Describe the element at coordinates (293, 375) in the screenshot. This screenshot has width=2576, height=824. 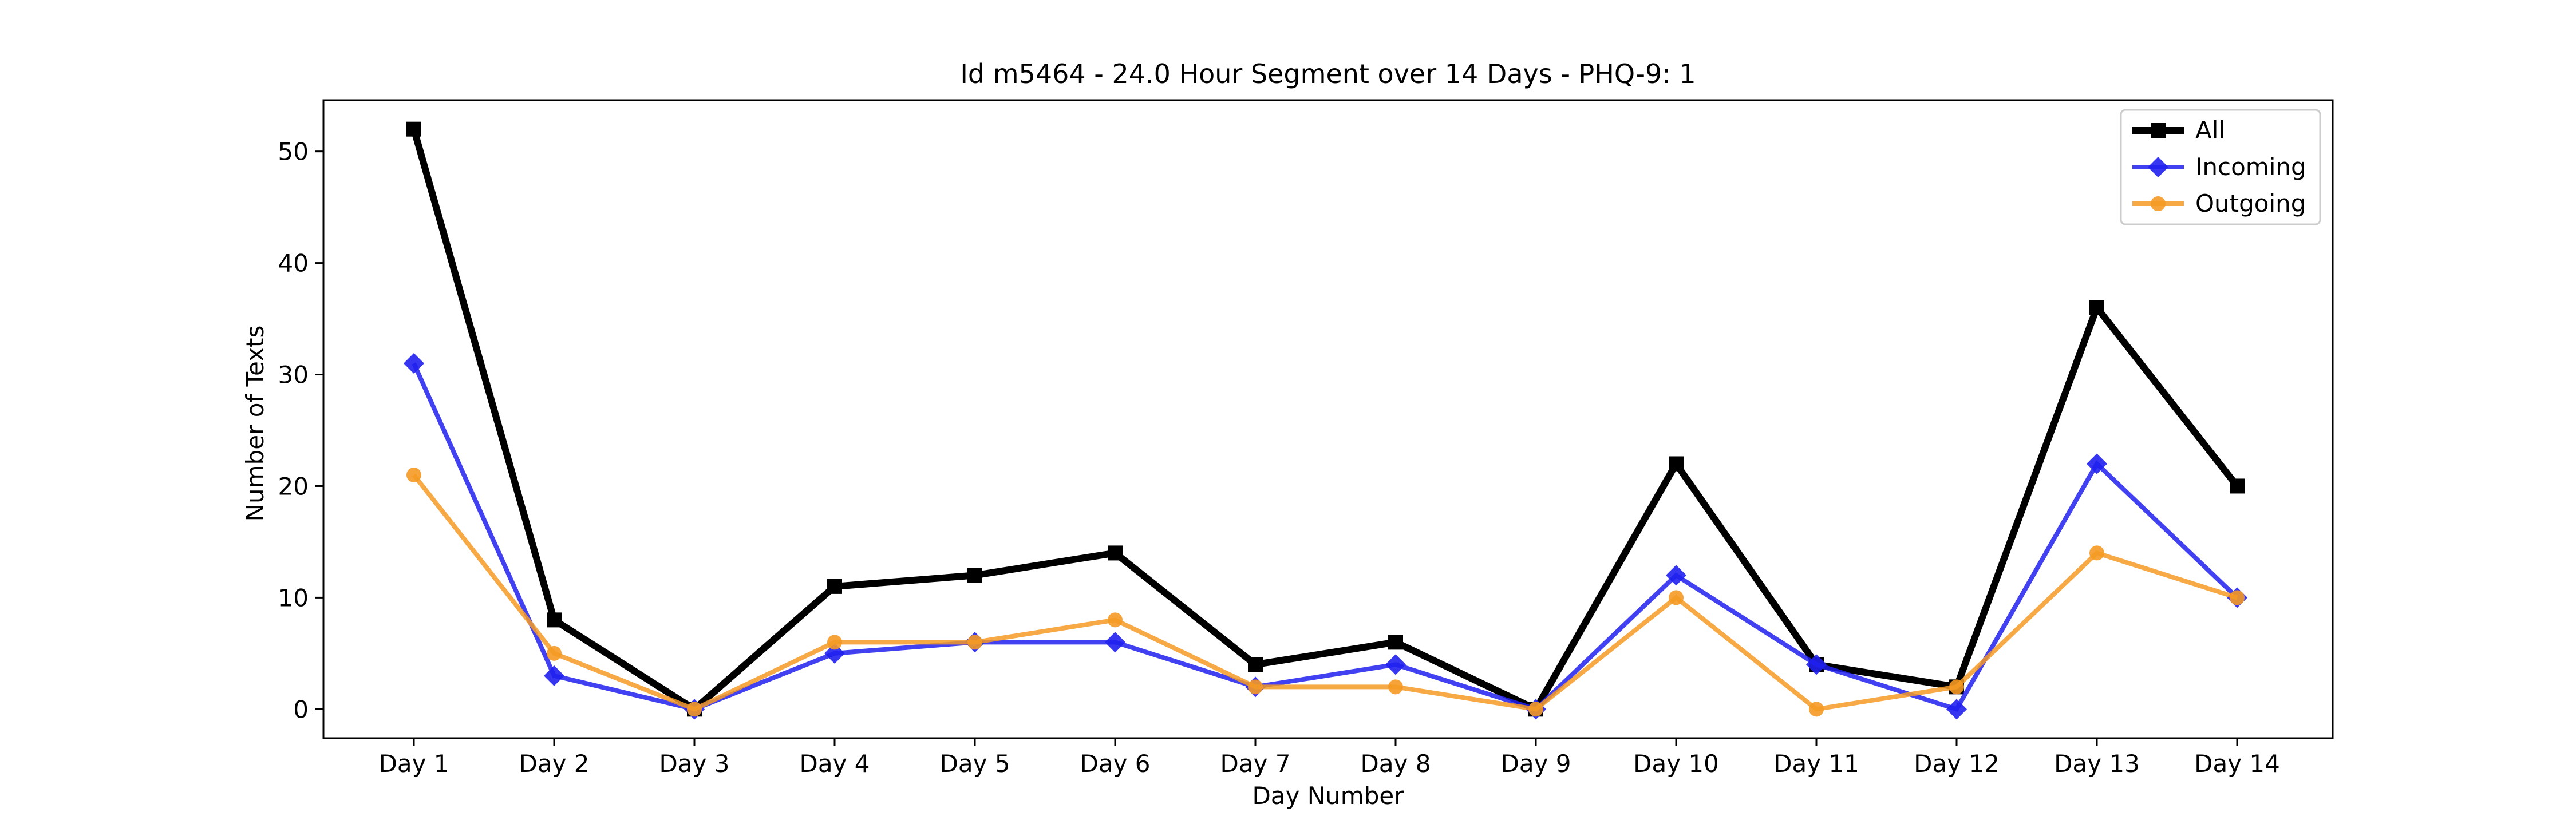
I see `y-tick-label: 30` at that location.